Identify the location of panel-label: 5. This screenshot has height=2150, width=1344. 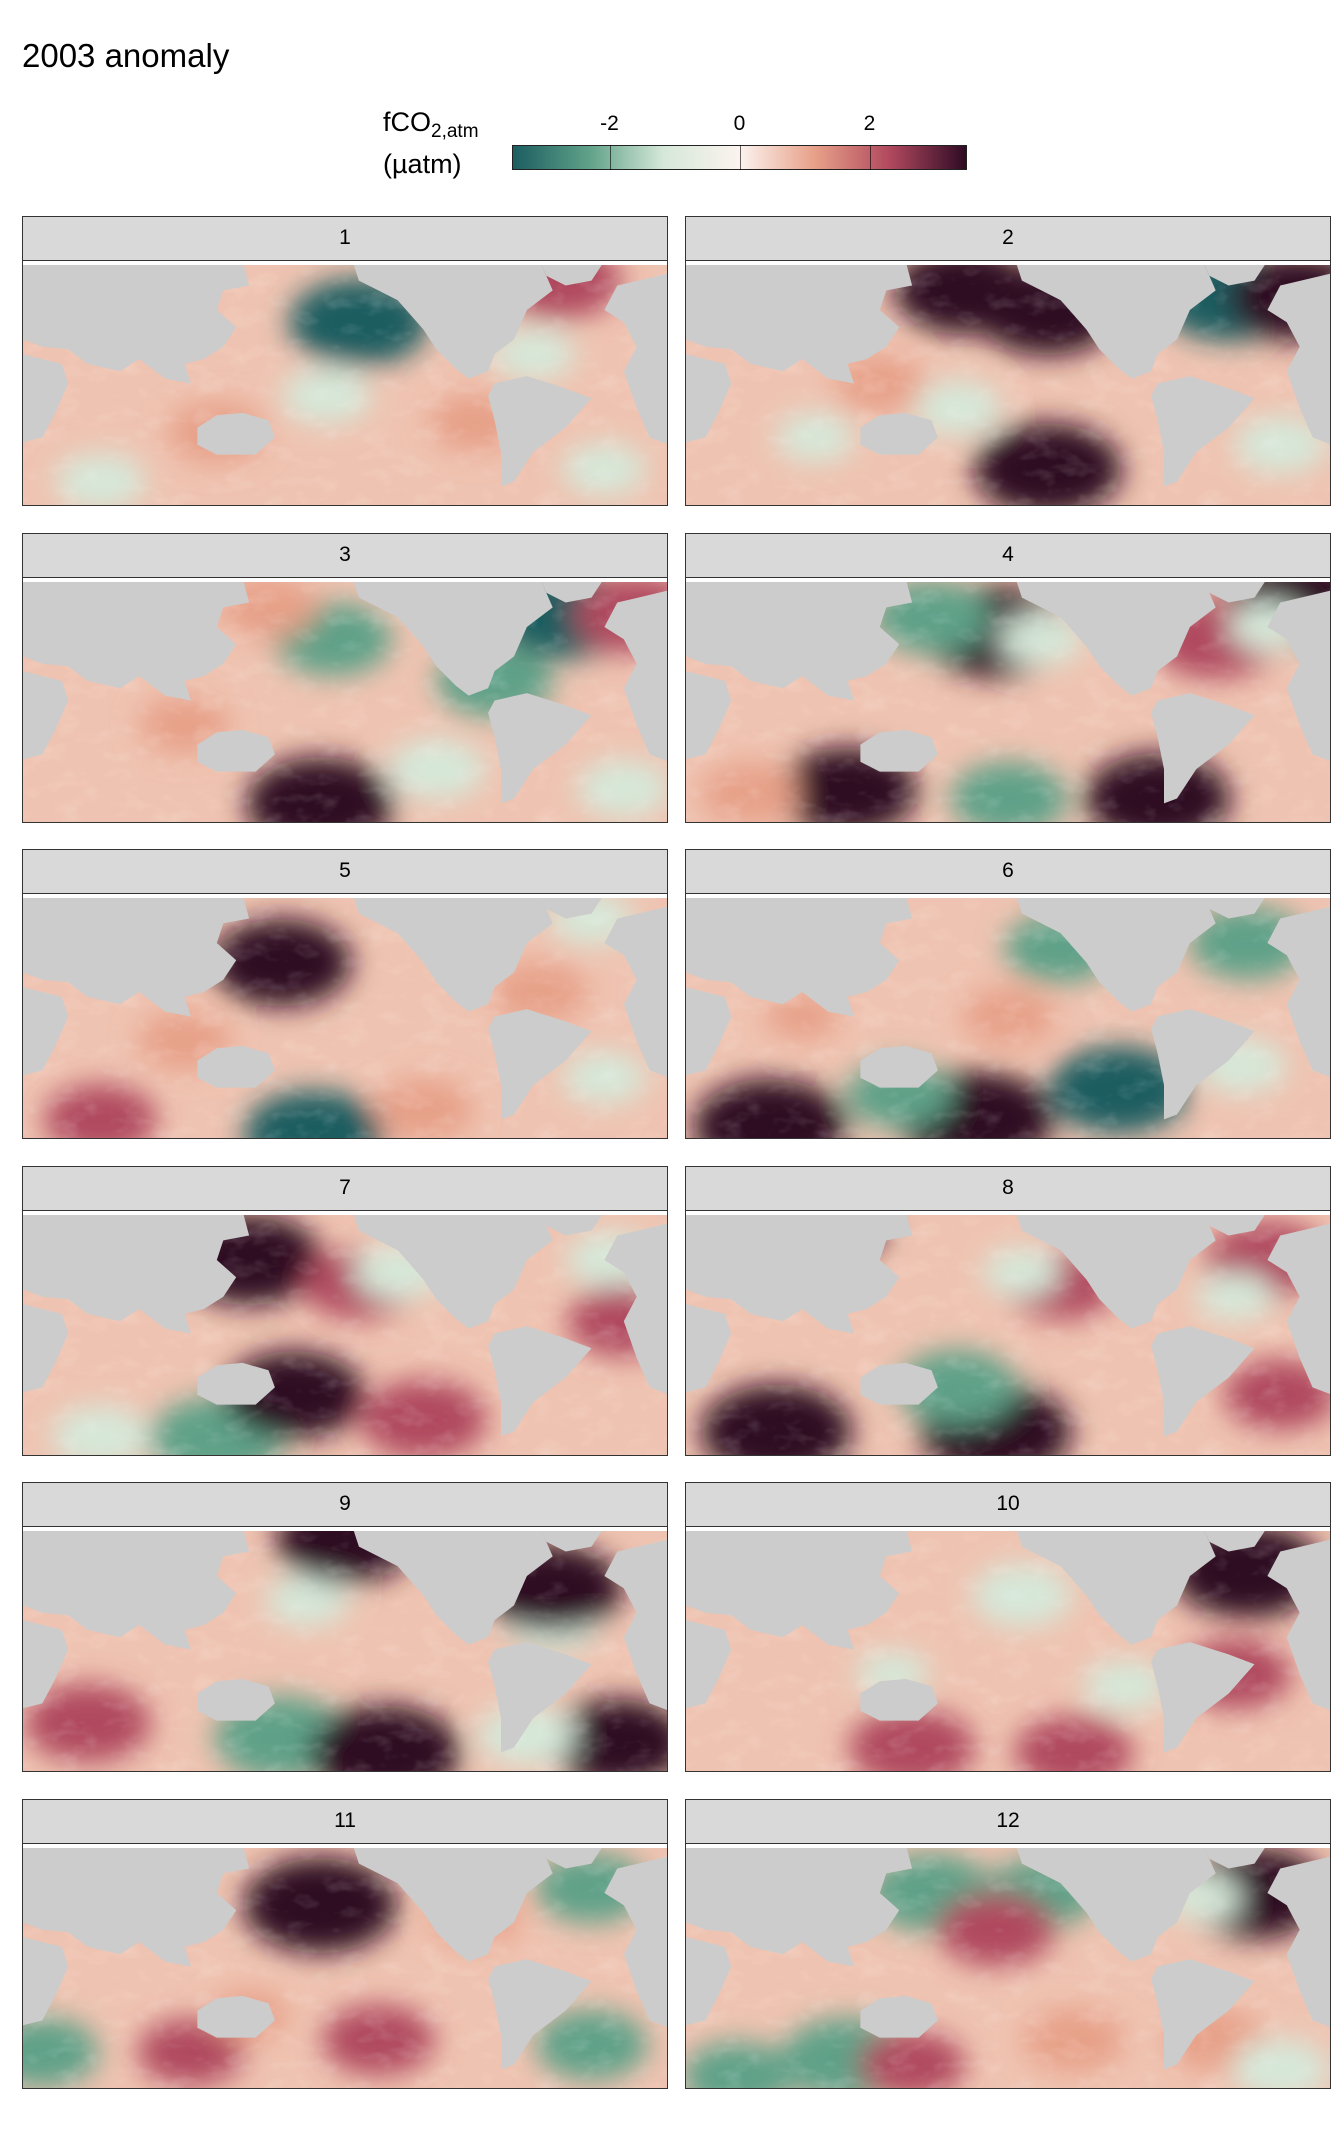
(345, 870).